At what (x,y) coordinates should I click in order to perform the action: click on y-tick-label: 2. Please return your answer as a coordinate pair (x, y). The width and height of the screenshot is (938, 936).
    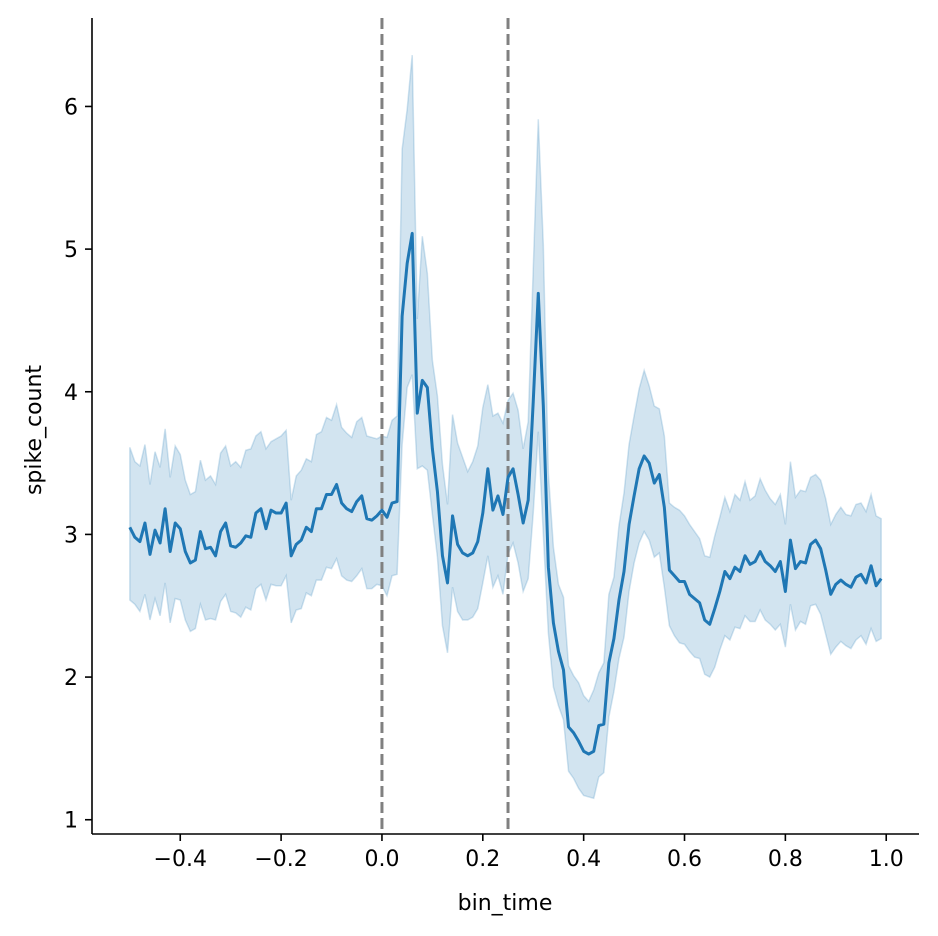
    Looking at the image, I should click on (71, 678).